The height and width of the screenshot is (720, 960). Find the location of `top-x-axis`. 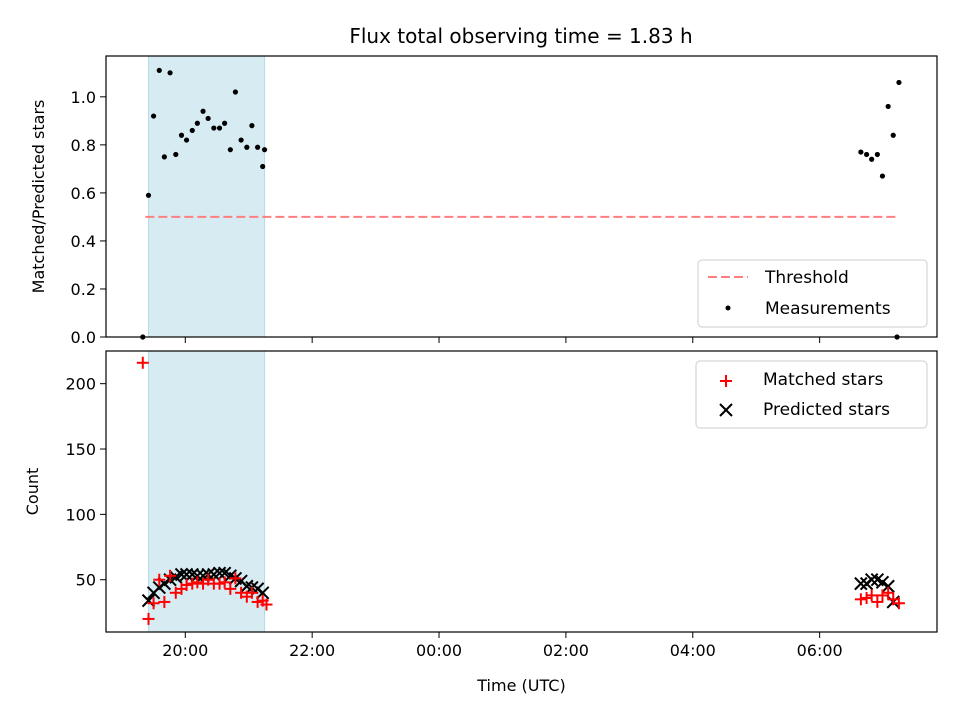

top-x-axis is located at coordinates (502, 340).